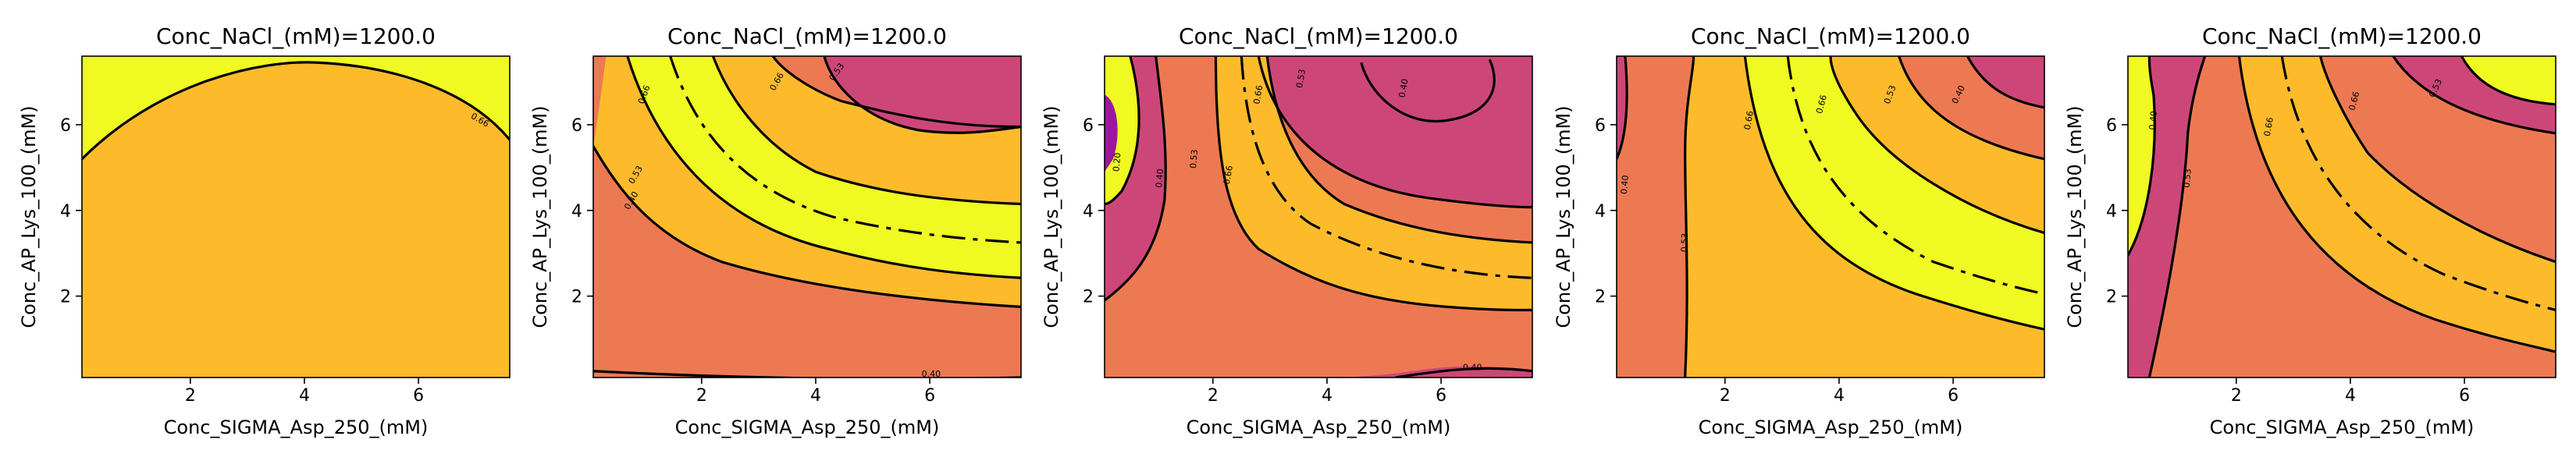 This screenshot has height=468, width=2576. I want to click on contour-plot-area: 0.400.530.660.660.53, so click(2342, 217).